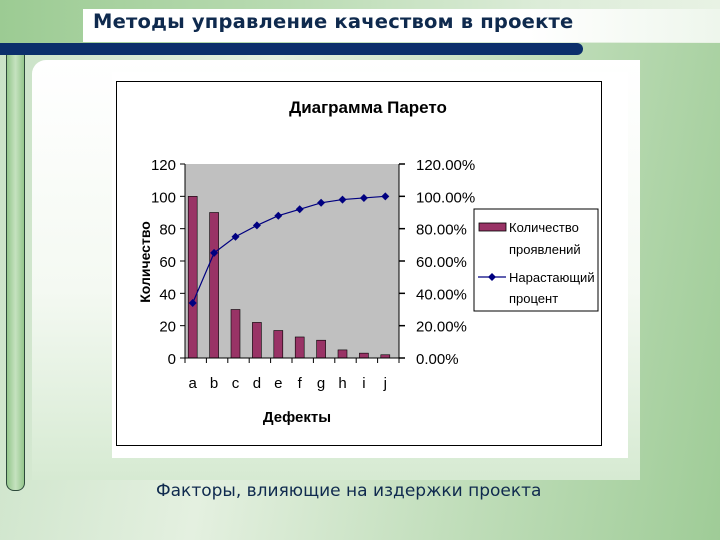 The width and height of the screenshot is (720, 540). What do you see at coordinates (300, 383) in the screenshot?
I see `x-tick-label: f` at bounding box center [300, 383].